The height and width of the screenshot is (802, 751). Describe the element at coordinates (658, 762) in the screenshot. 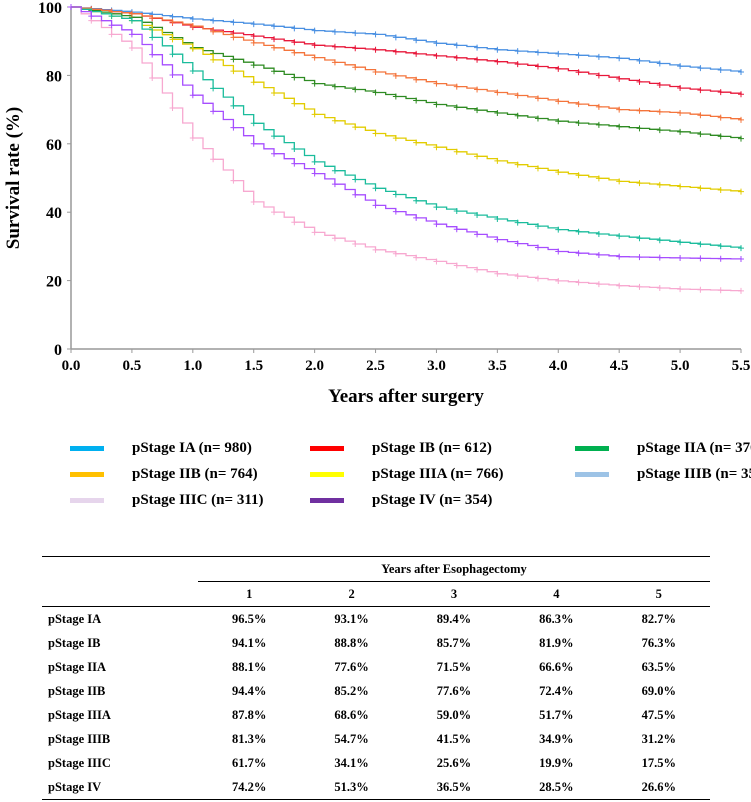

I see `table-cell: 17.5%` at that location.